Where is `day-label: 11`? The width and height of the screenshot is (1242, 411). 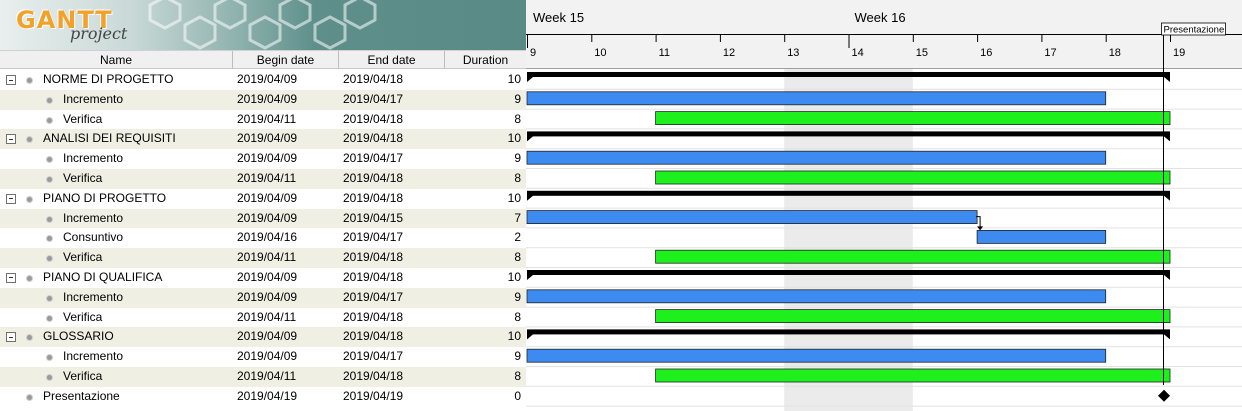
day-label: 11 is located at coordinates (664, 53).